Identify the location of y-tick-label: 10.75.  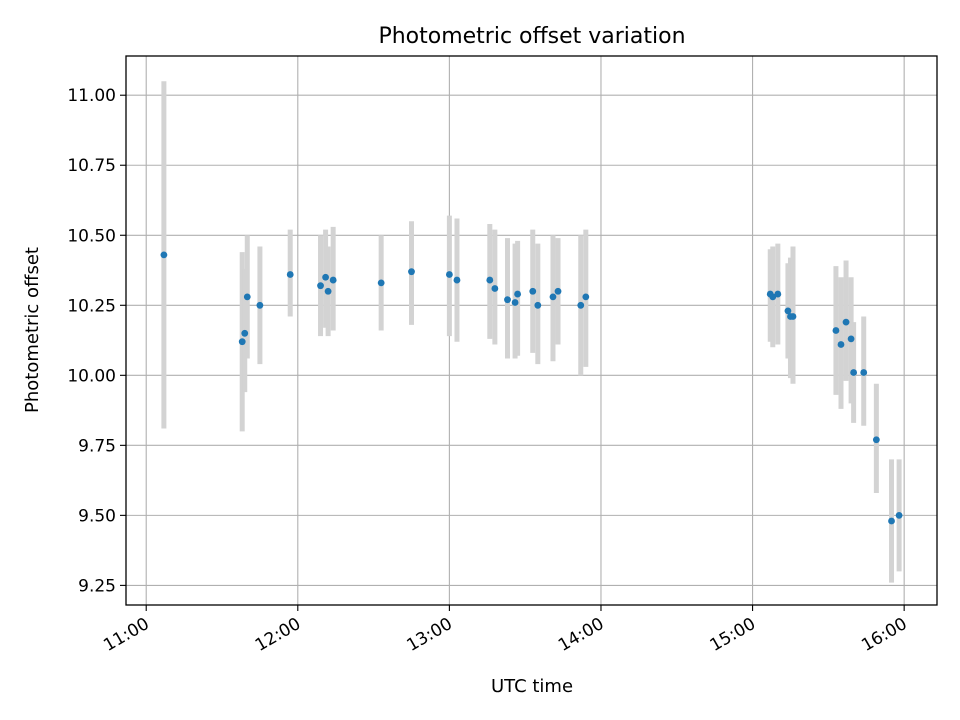
(91, 166).